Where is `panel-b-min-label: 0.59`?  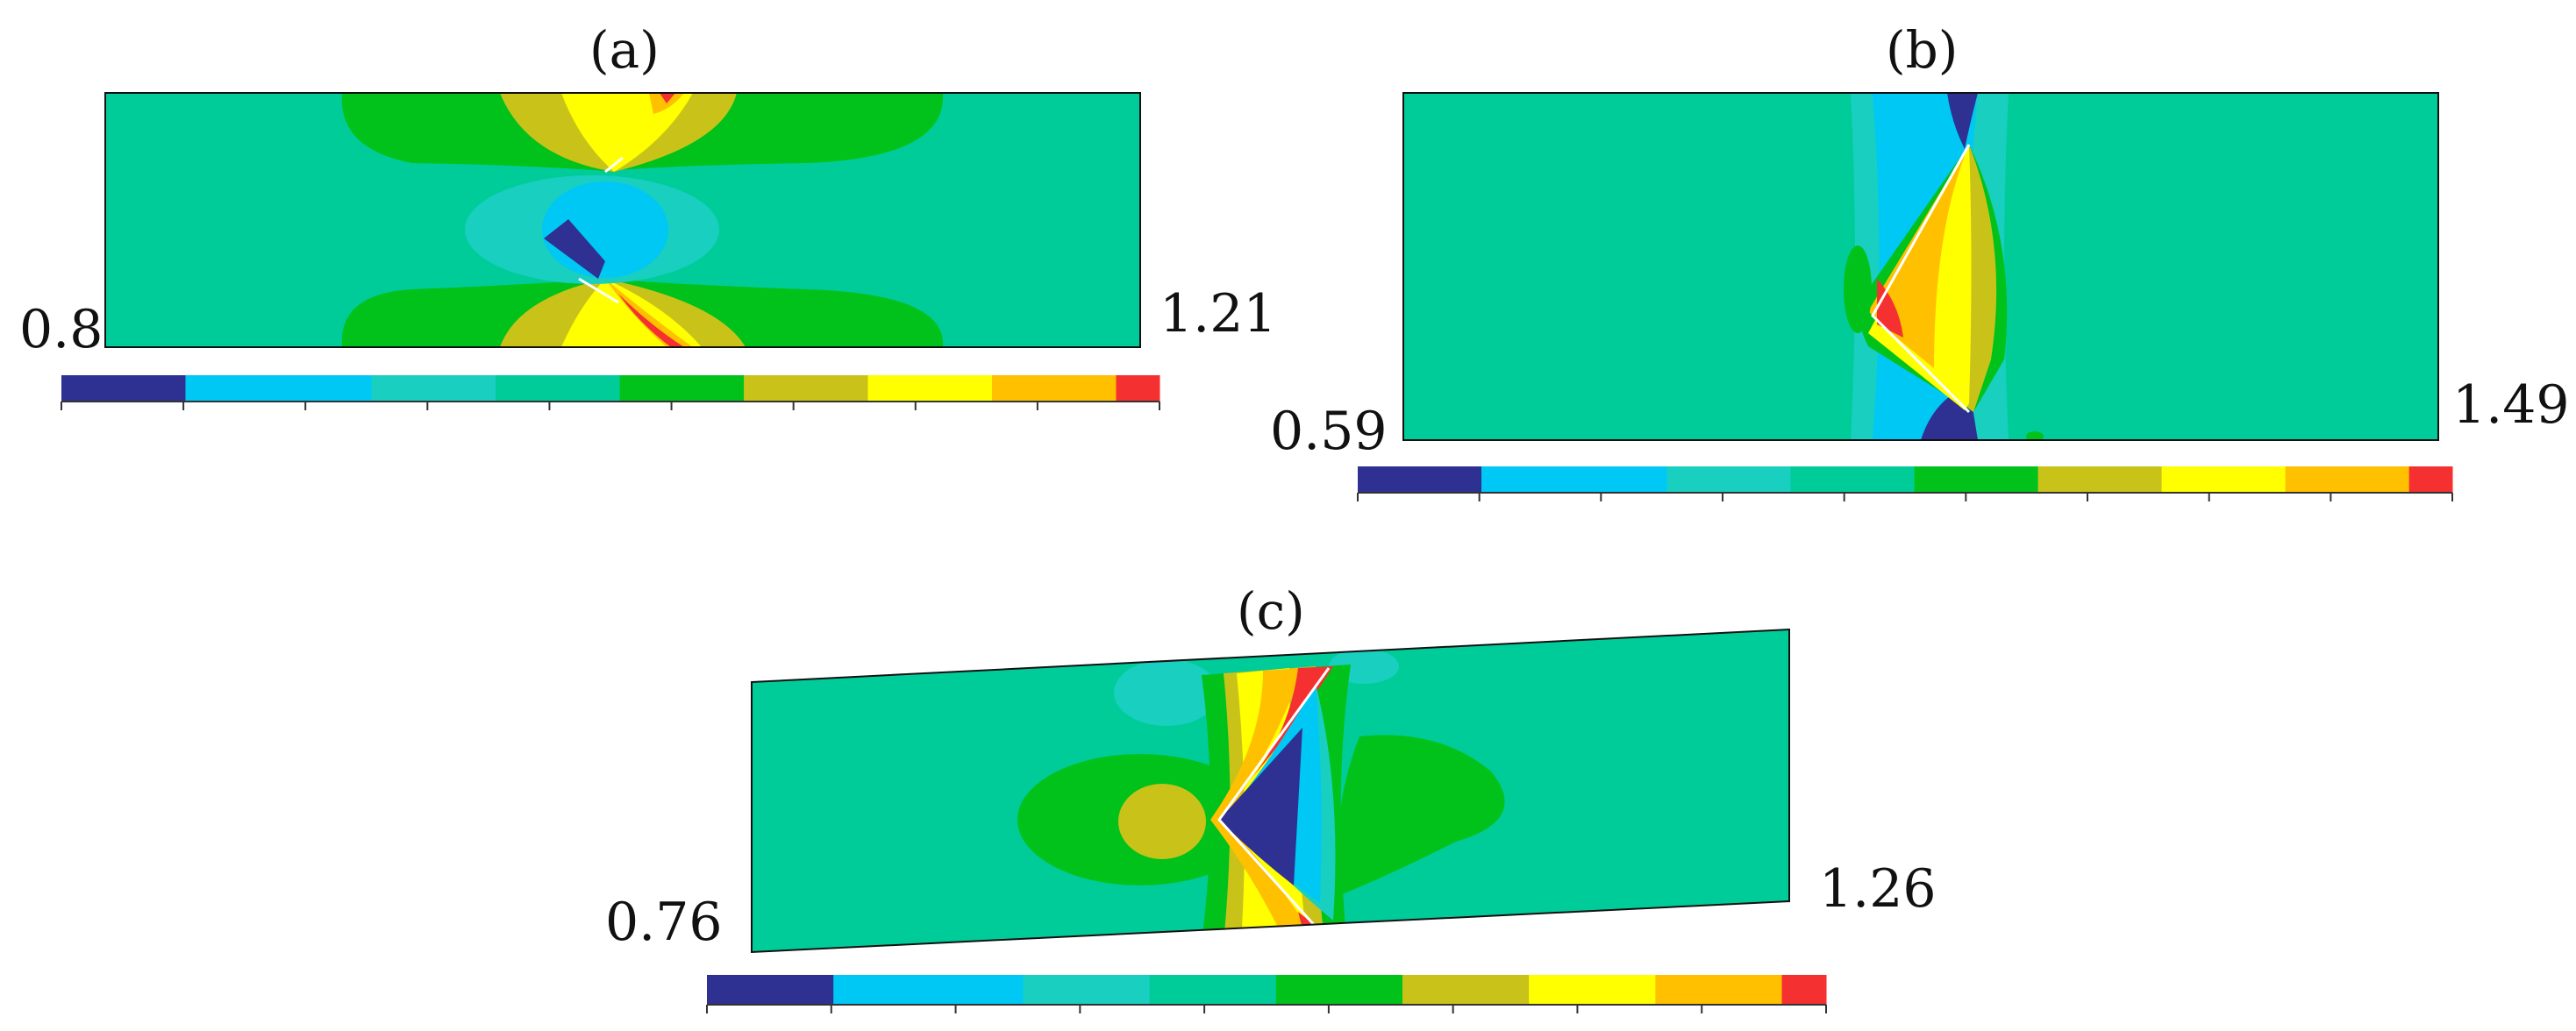 panel-b-min-label: 0.59 is located at coordinates (1329, 431).